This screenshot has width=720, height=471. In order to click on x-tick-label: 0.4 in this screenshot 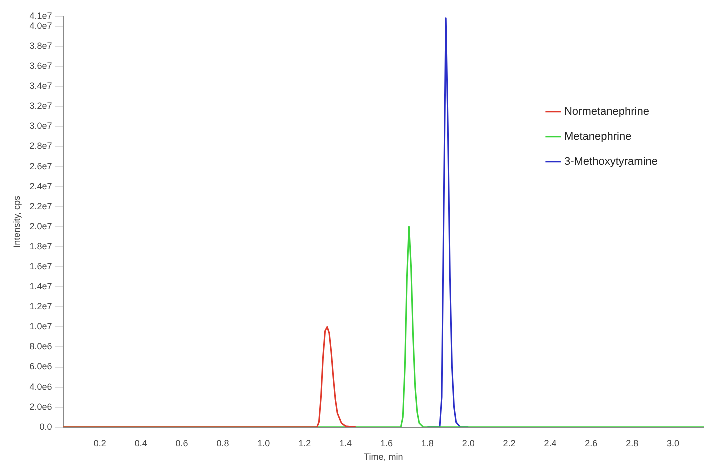, I will do `click(141, 443)`.